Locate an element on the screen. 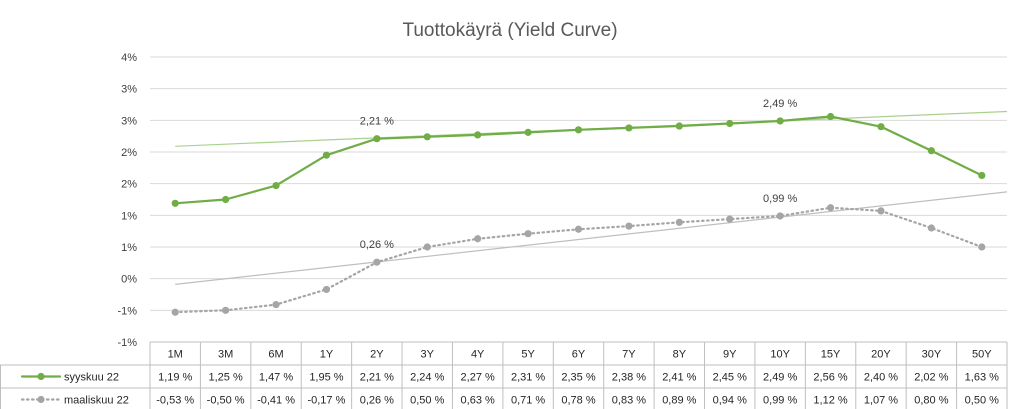  x-category-label: 15Y is located at coordinates (831, 355).